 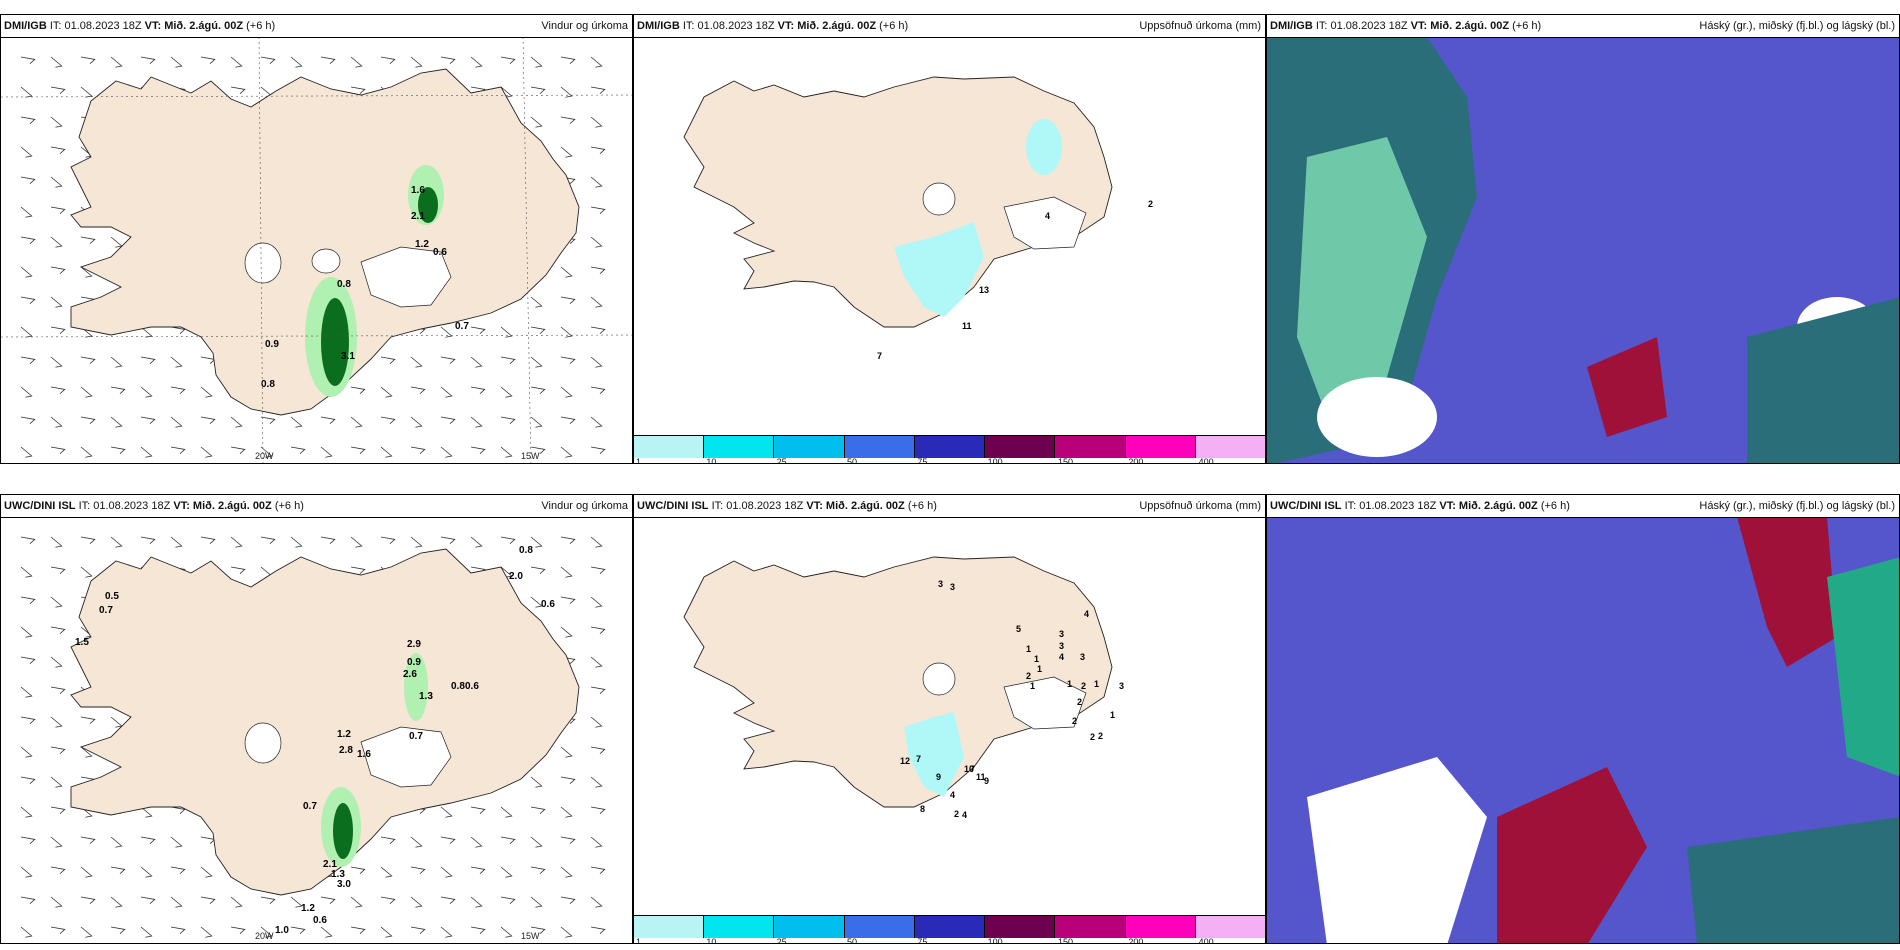 I want to click on cloud-green-band, so click(x=1793, y=880).